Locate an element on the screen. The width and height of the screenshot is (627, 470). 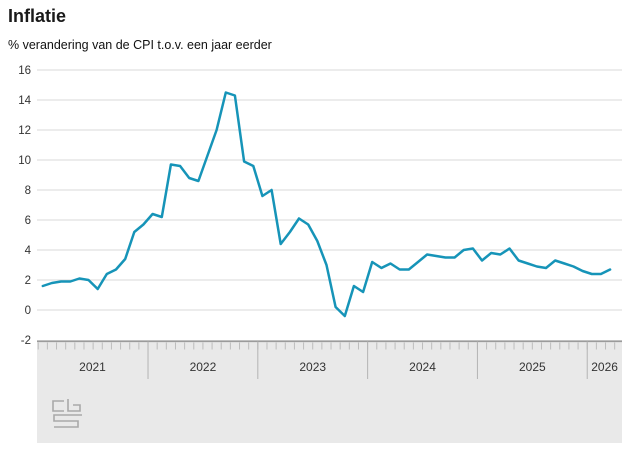
page-title: Inflatie is located at coordinates (37, 16).